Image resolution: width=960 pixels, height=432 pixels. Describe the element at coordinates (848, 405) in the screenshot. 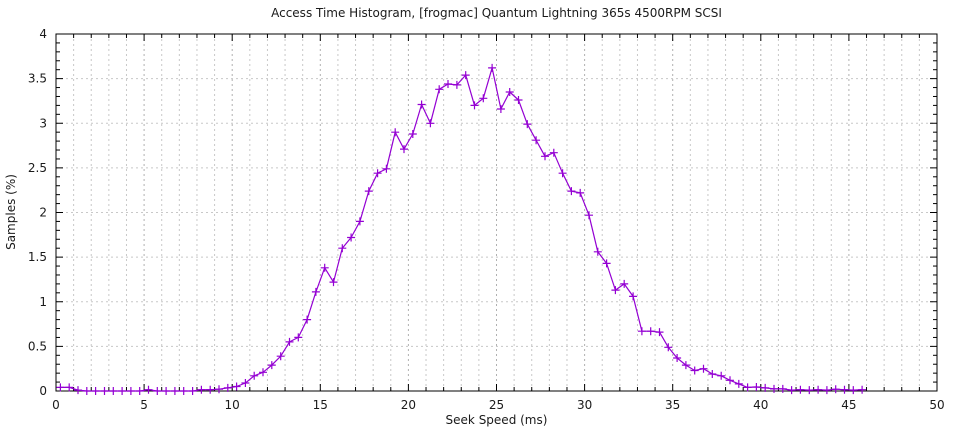

I see `x-tick-label: 45` at that location.